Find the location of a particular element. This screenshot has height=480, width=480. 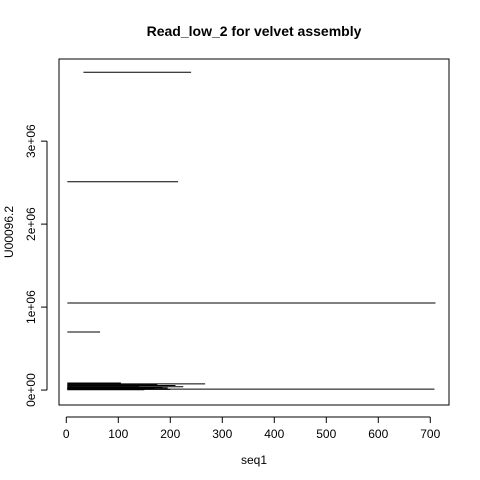

x-axis-label: seq1 is located at coordinates (254, 460).